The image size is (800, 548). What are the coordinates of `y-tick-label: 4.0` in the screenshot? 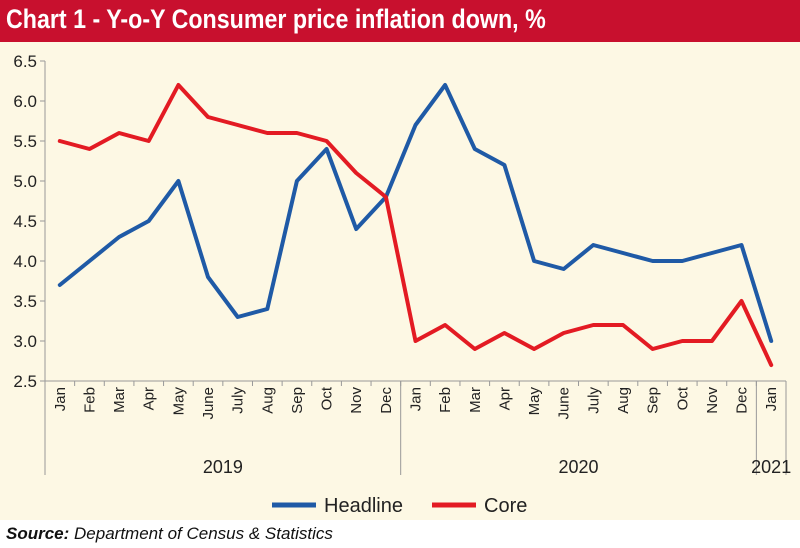 It's located at (25, 261).